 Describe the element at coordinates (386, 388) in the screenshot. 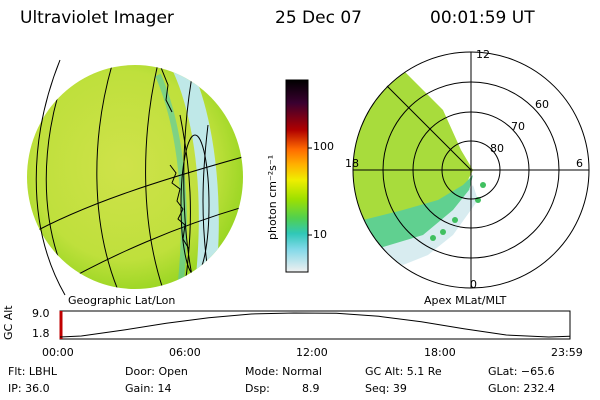

I see `seq-info: Seq: 39` at that location.